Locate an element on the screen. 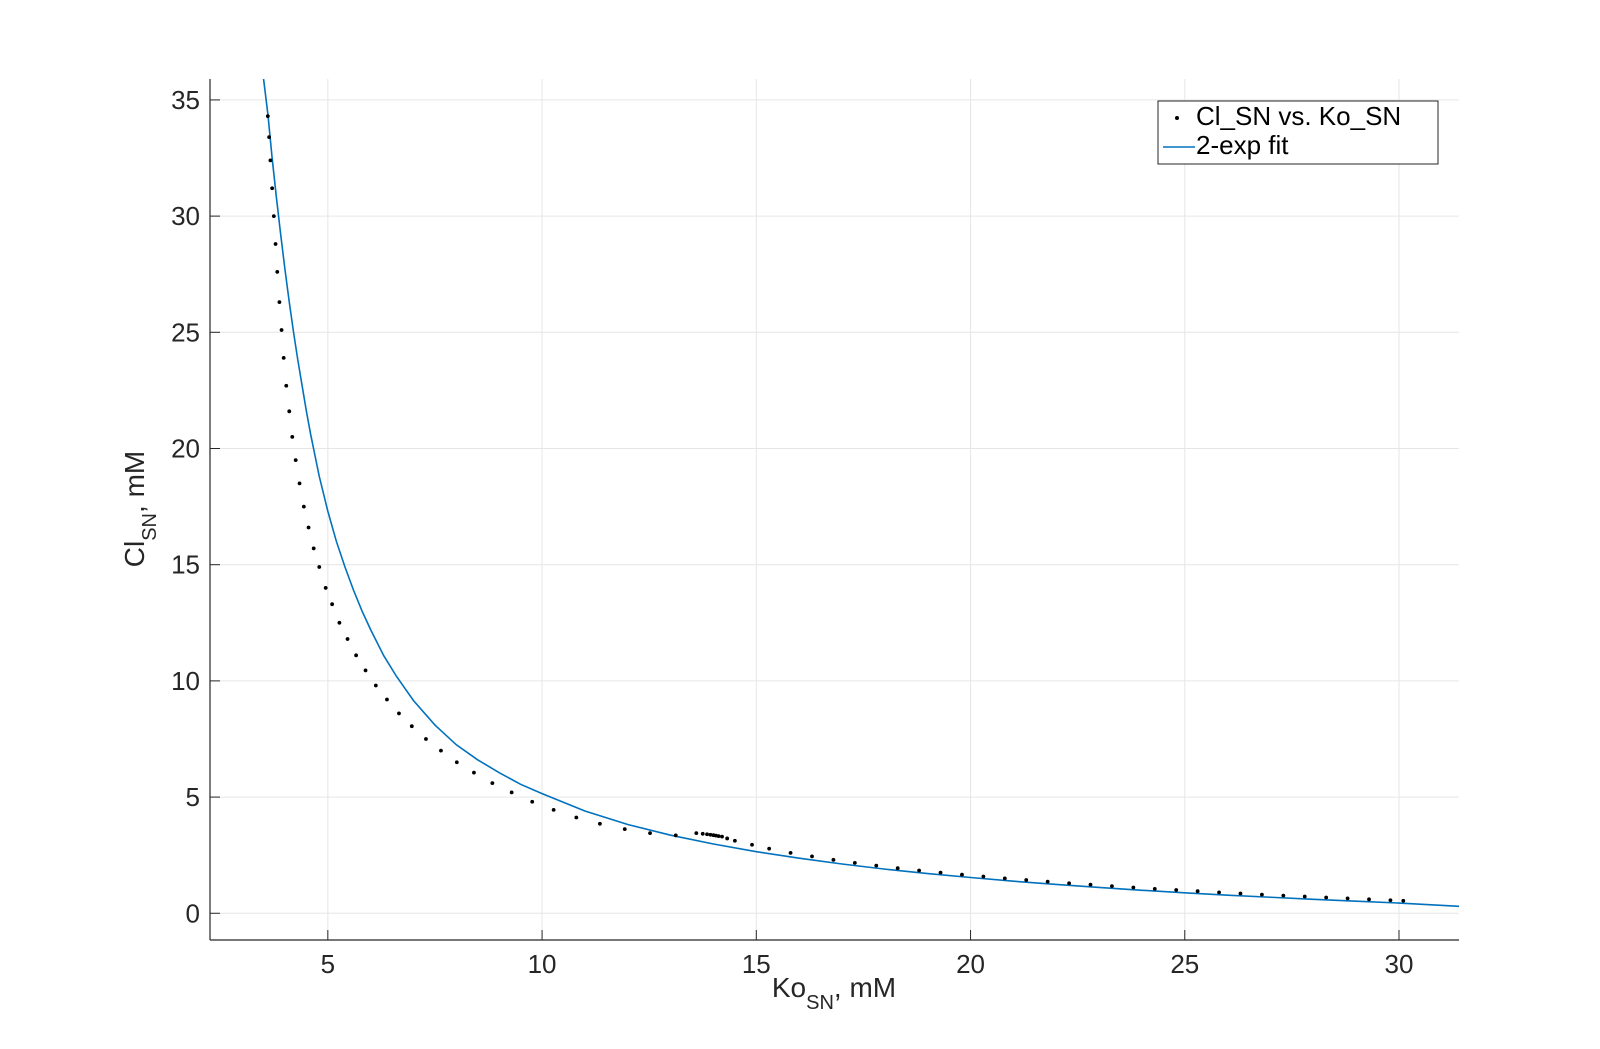 The image size is (1600, 1049). y-tick-label: 30 is located at coordinates (185, 216).